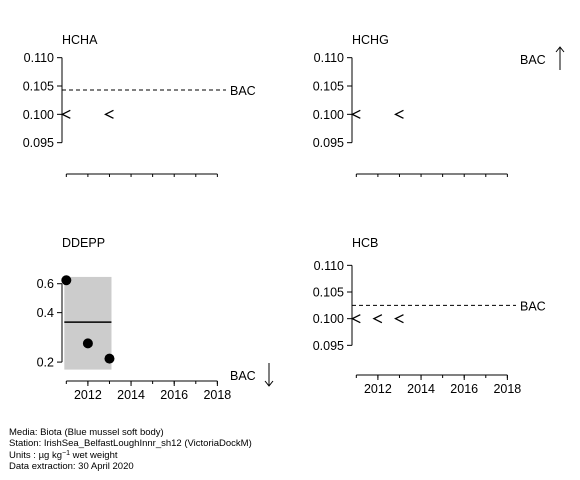  I want to click on units-text: Units : µg kg−1 wet weight, so click(130, 455).